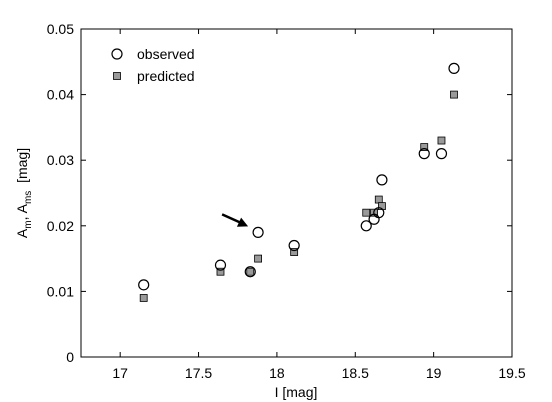 The width and height of the screenshot is (552, 402). I want to click on arrow-shaft, so click(232, 219).